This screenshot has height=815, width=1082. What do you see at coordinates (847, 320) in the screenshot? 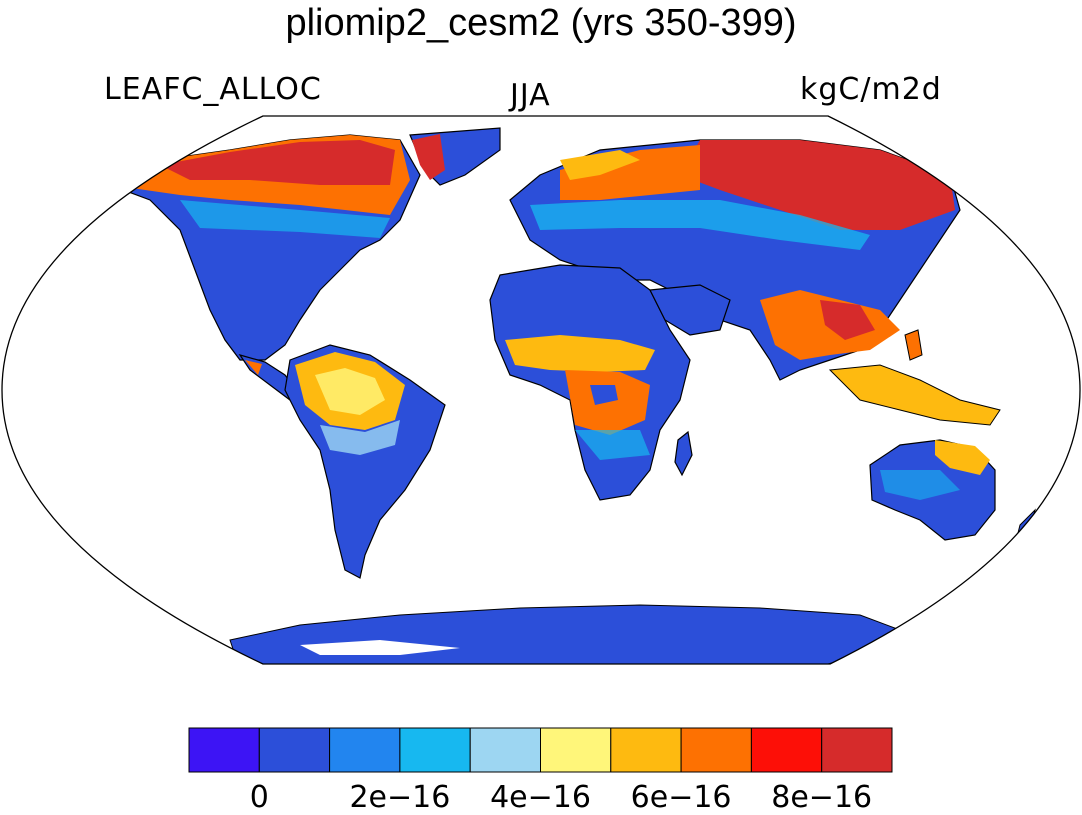
I see `south-asia-red` at bounding box center [847, 320].